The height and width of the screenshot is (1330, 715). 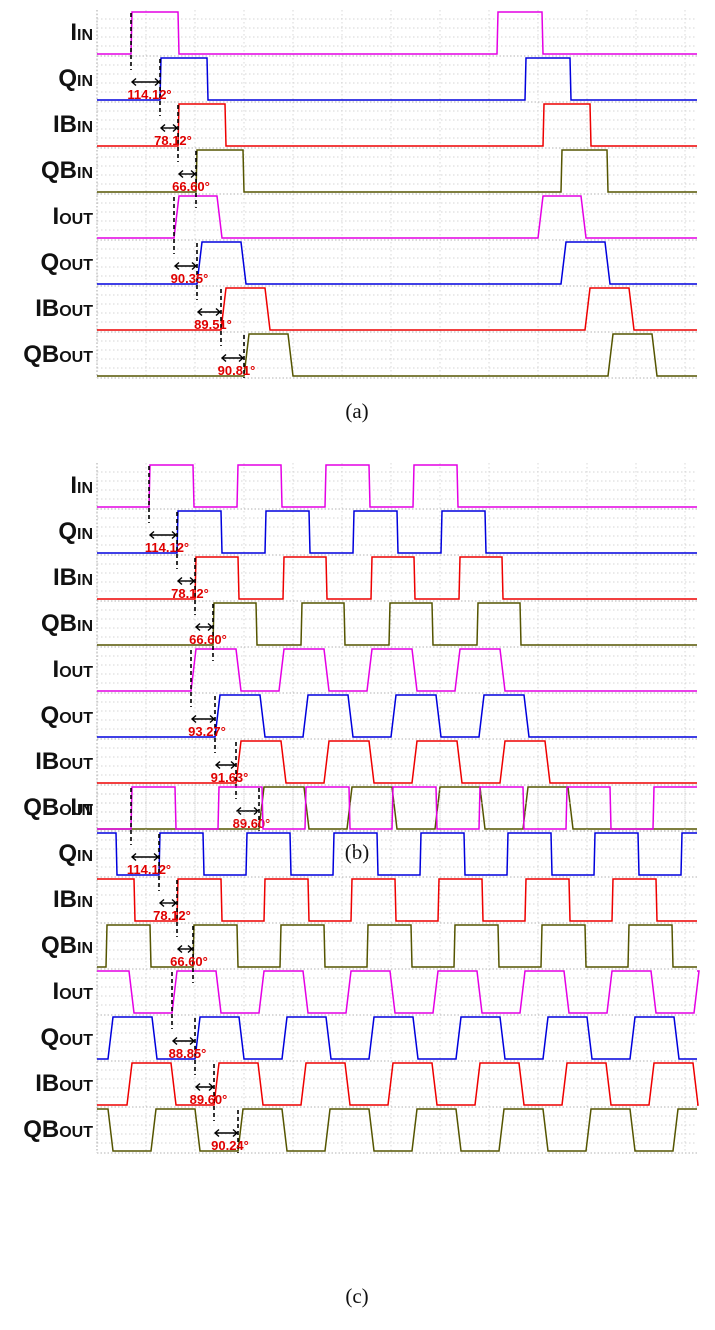 I want to click on signal-label: QBIN, so click(x=67, y=170).